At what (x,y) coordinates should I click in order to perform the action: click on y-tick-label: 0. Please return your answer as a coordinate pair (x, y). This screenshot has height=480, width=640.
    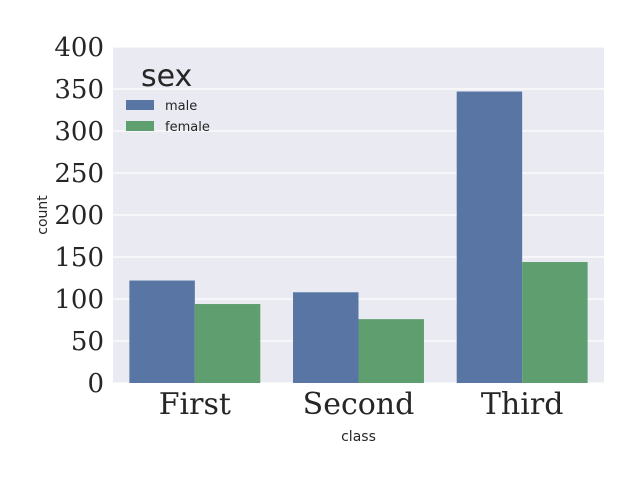
    Looking at the image, I should click on (95, 384).